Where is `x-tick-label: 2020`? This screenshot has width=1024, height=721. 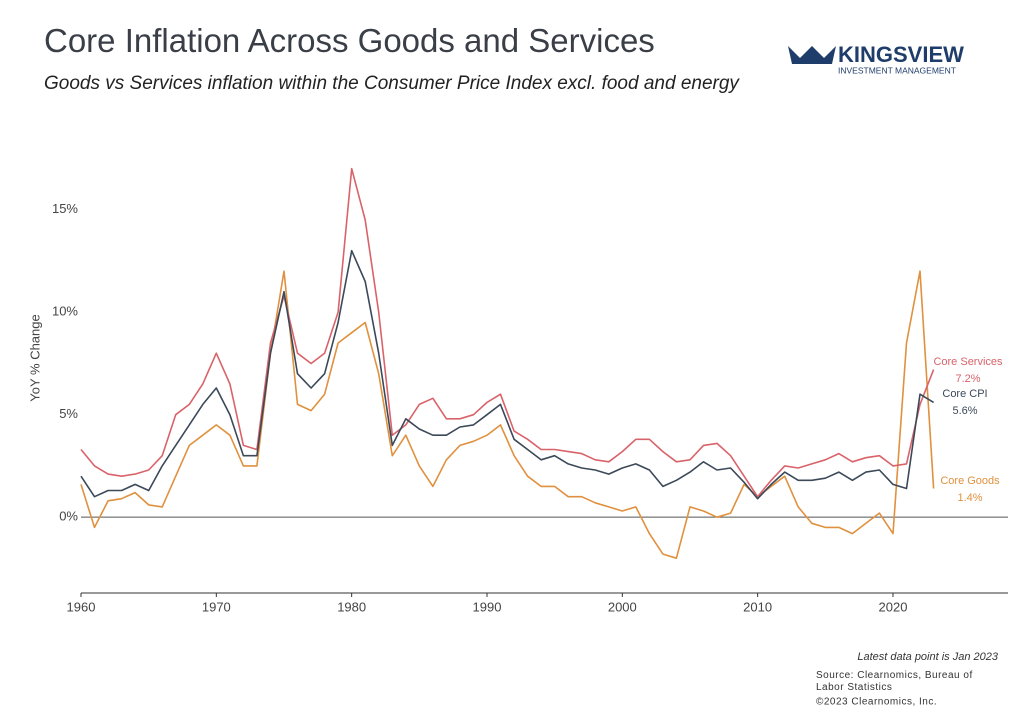 x-tick-label: 2020 is located at coordinates (893, 606).